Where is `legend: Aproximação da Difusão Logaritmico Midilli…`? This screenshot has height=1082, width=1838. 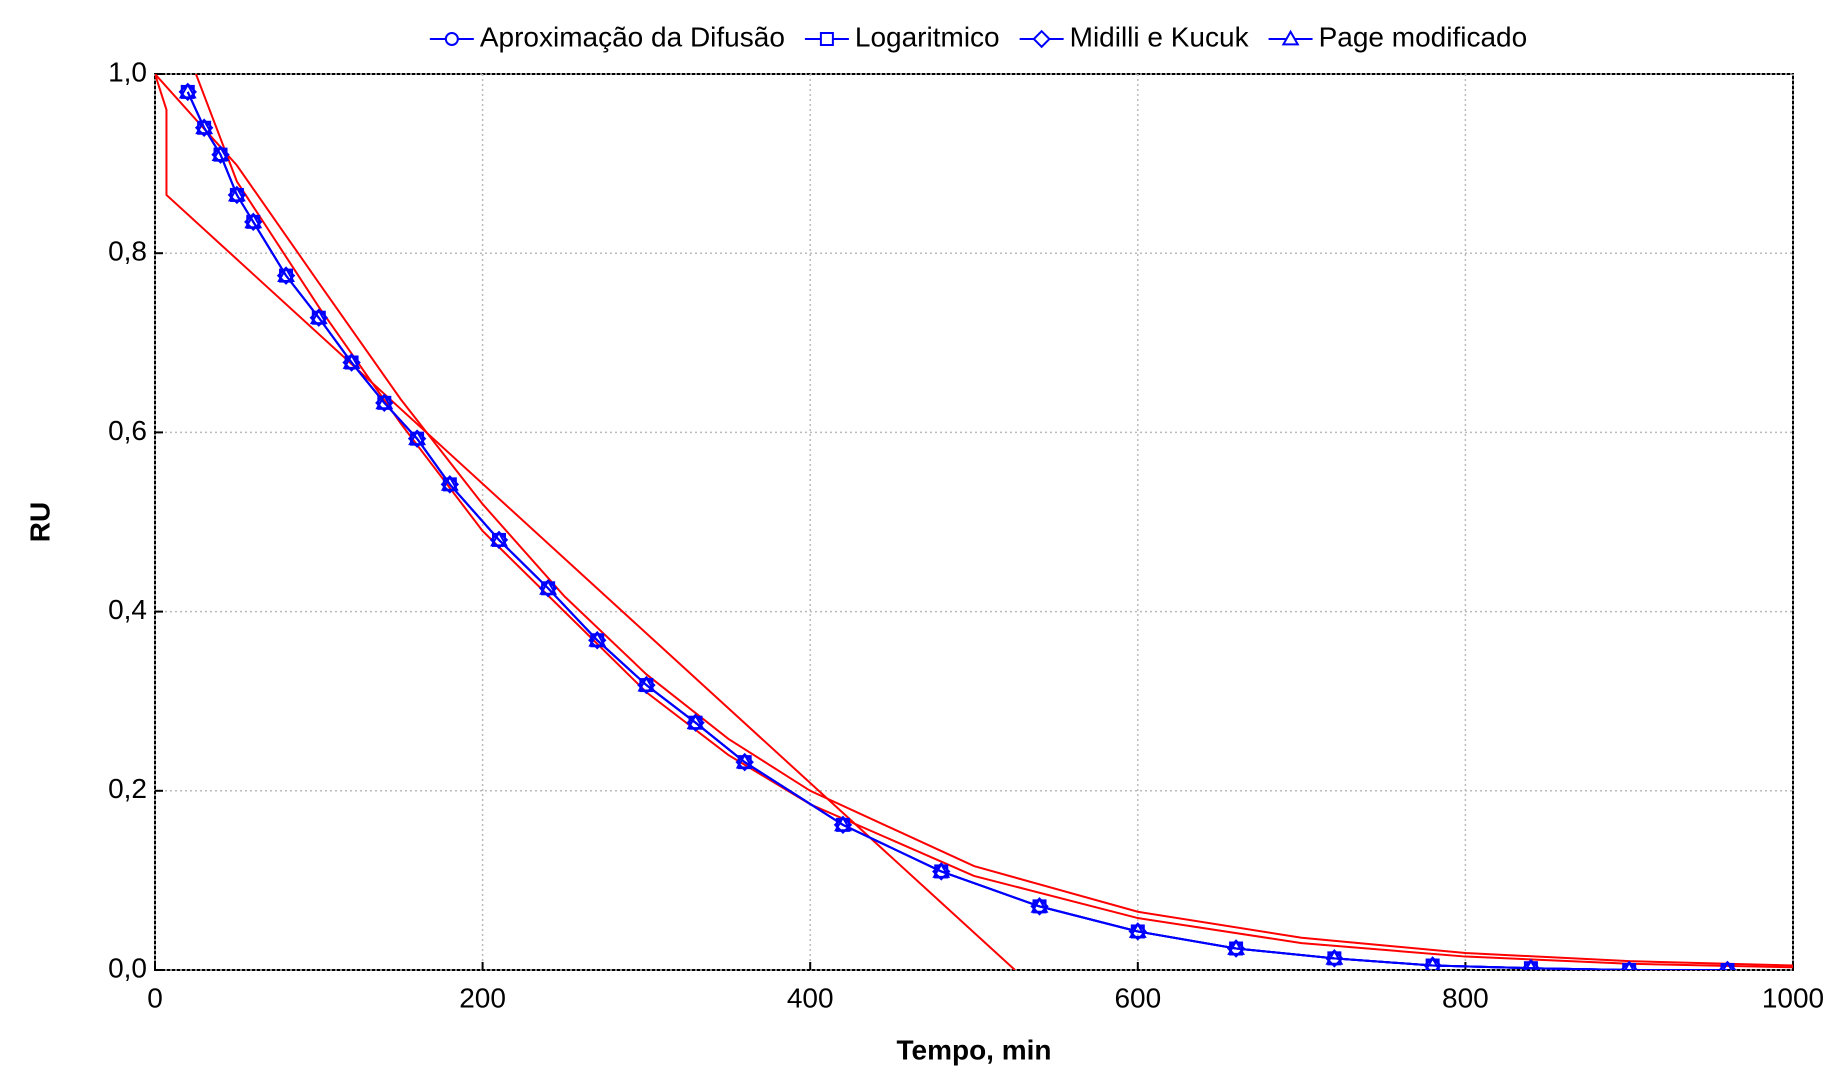 legend: Aproximação da Difusão Logaritmico Midilli… is located at coordinates (978, 36).